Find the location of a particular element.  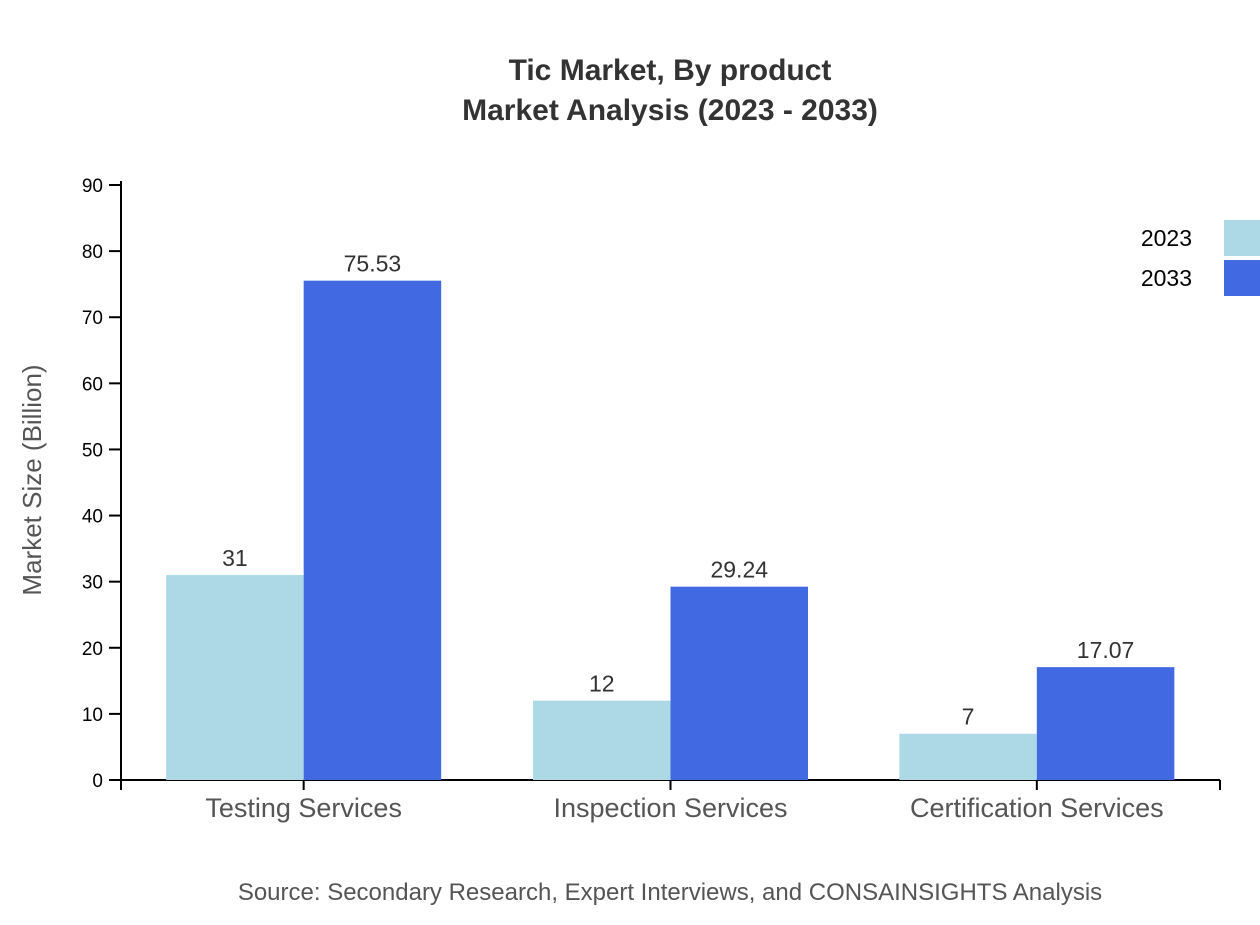

y-tick-label: 10 is located at coordinates (92, 715).